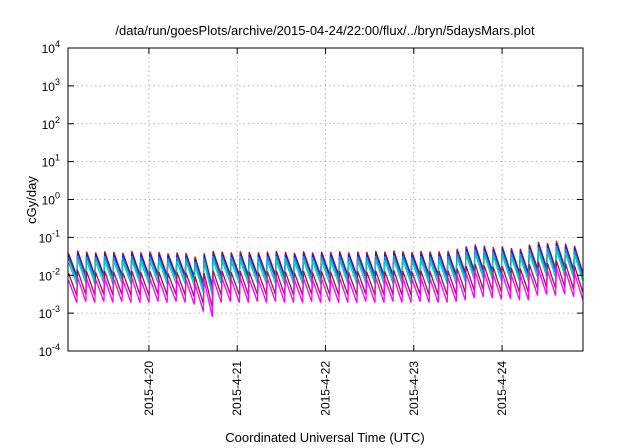 This screenshot has height=448, width=640. I want to click on y-tick-label: 10⁻², so click(49, 274).